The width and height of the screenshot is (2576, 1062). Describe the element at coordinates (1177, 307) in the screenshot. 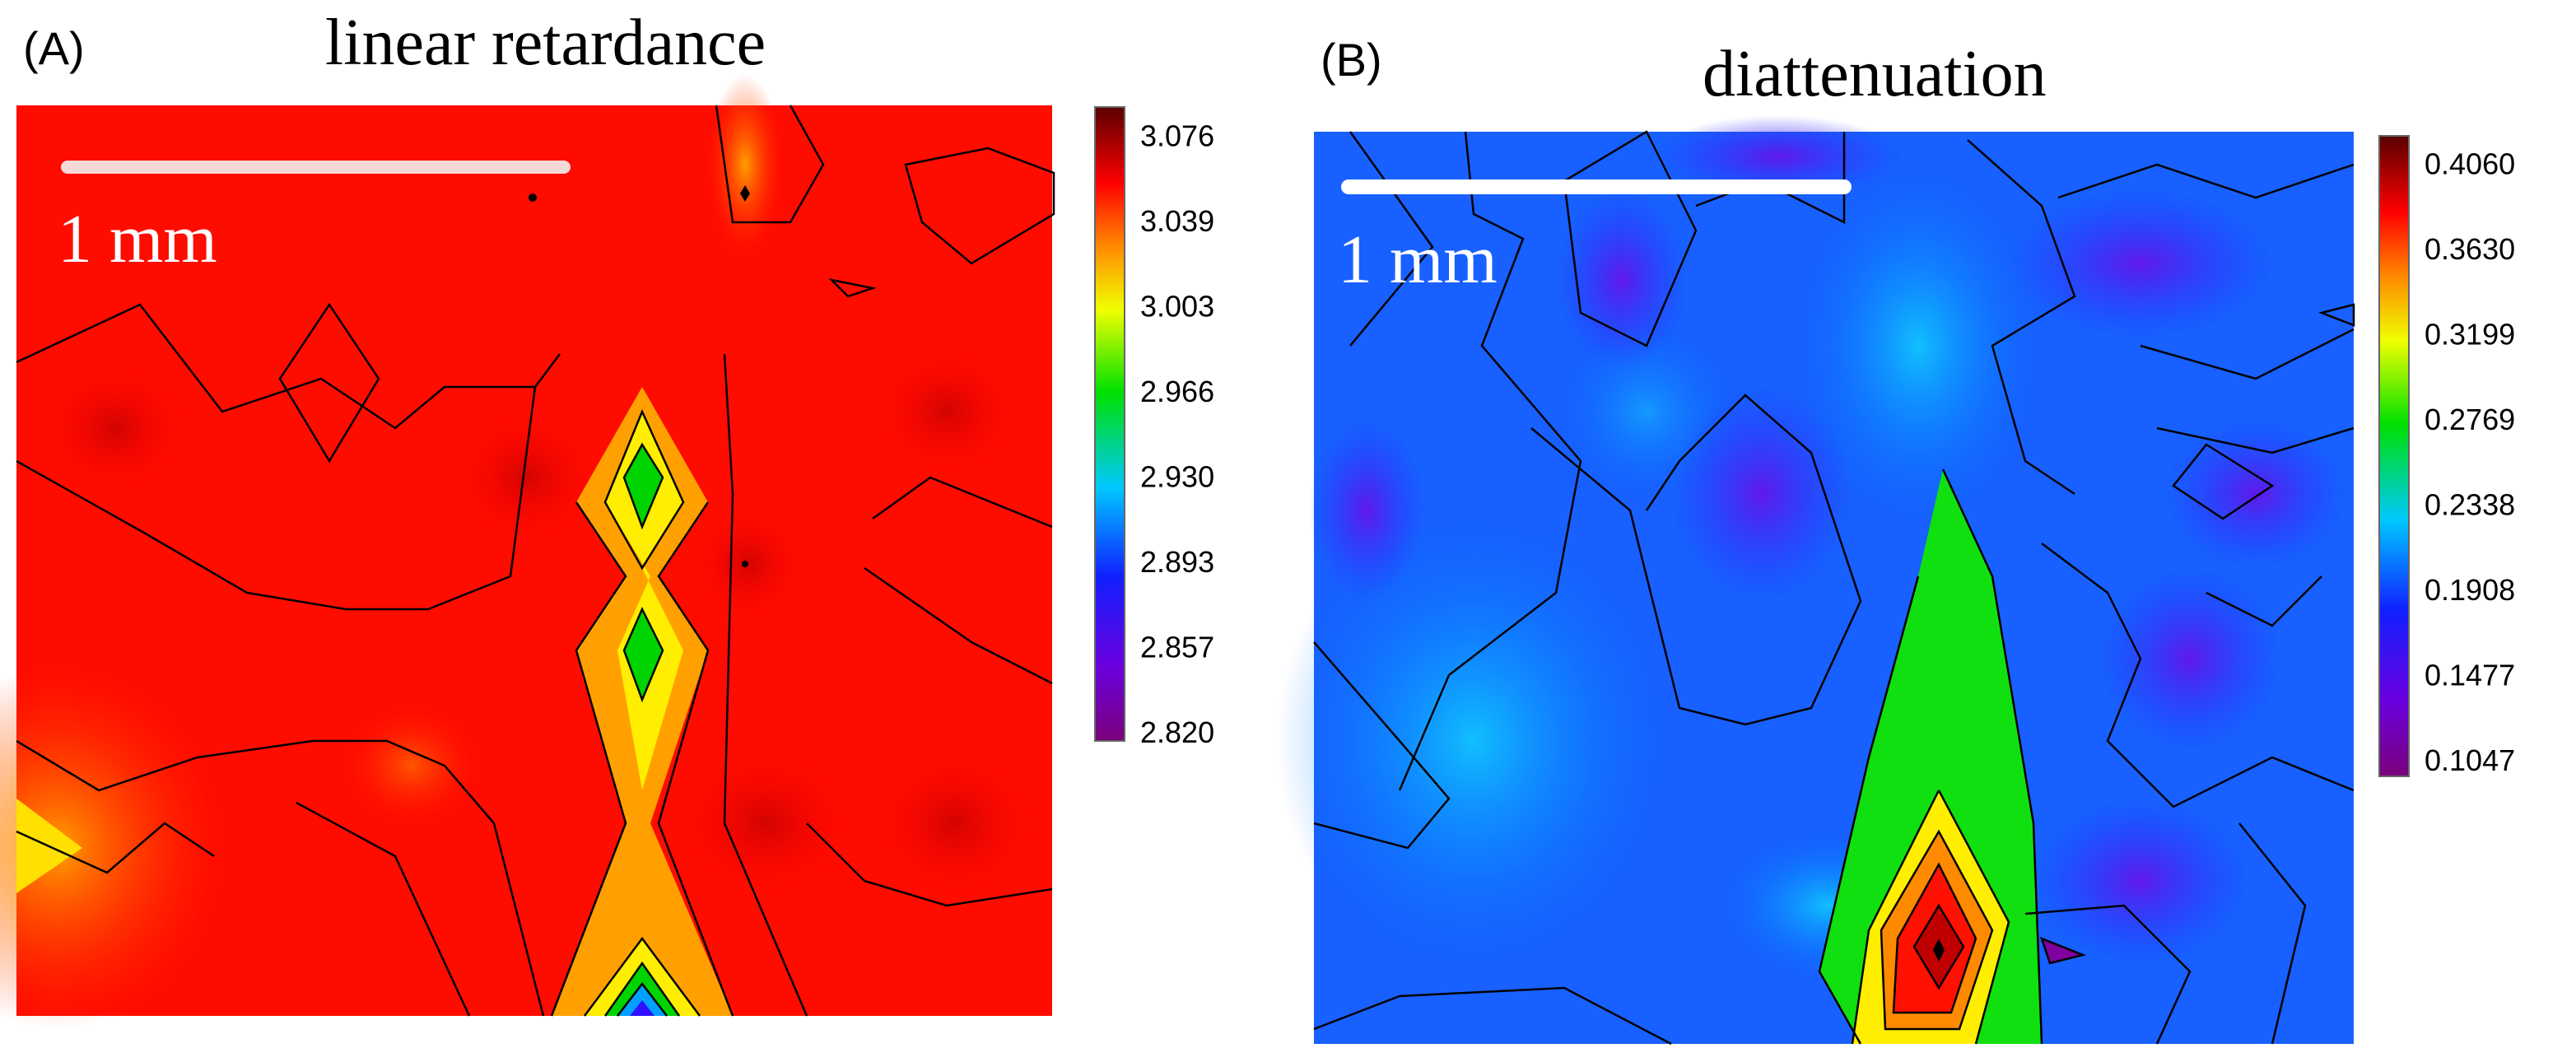

I see `colorbar-tick-label: 3.003` at that location.